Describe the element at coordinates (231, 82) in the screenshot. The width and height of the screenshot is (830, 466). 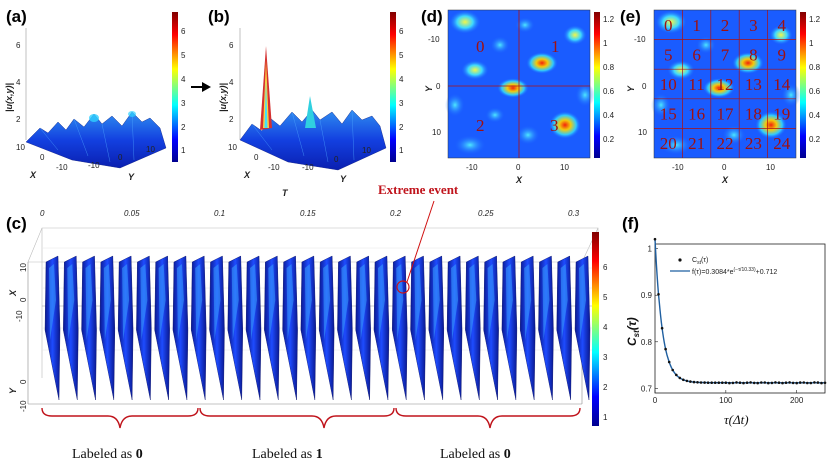
I see `panel-b-ztick: 4` at that location.